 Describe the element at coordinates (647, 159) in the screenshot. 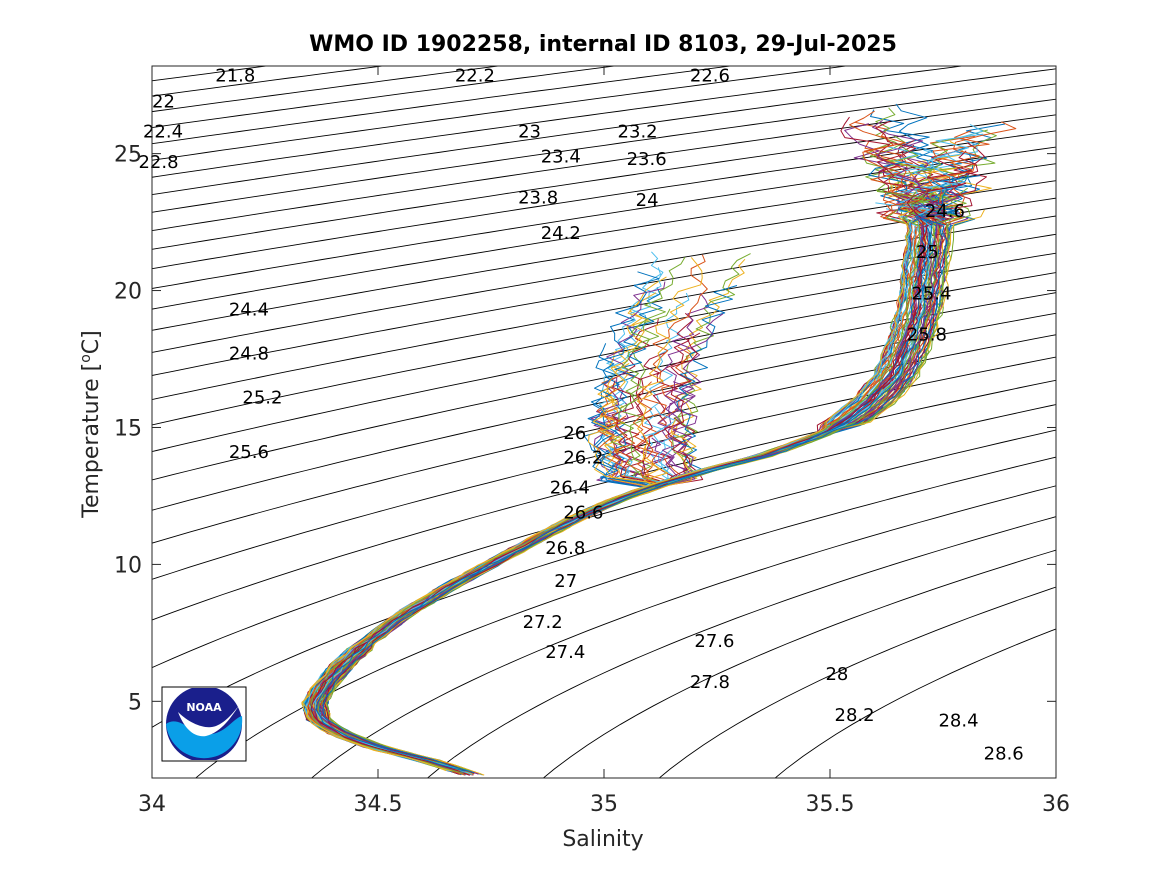

I see `isoline-label: 23.6` at that location.